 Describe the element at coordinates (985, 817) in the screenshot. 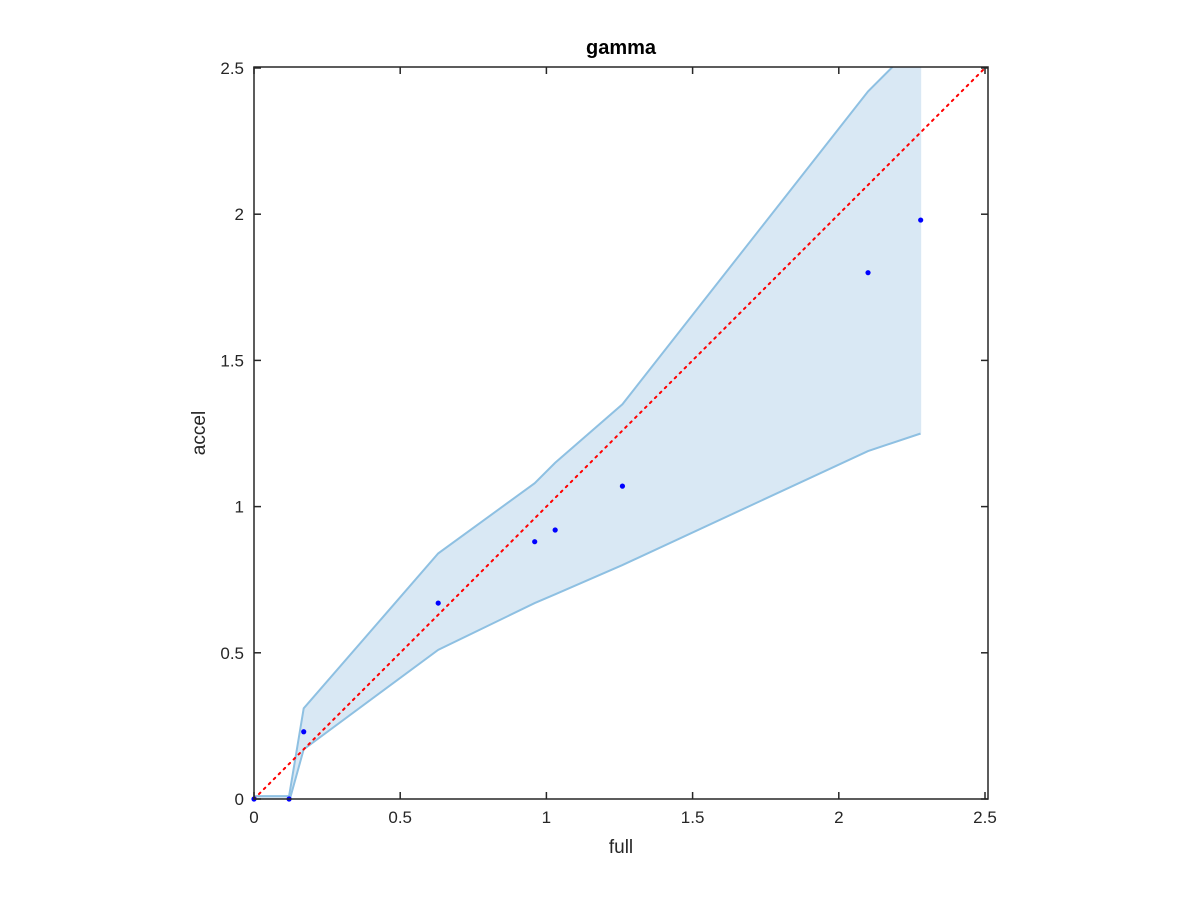

I see `x-tick-label: 2.5` at that location.